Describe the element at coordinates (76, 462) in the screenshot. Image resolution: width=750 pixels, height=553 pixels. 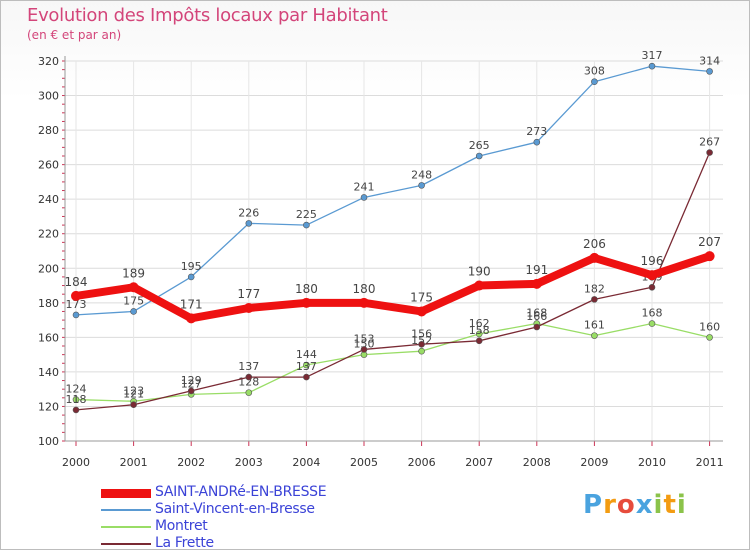
I see `x-tick-label: 2000` at that location.